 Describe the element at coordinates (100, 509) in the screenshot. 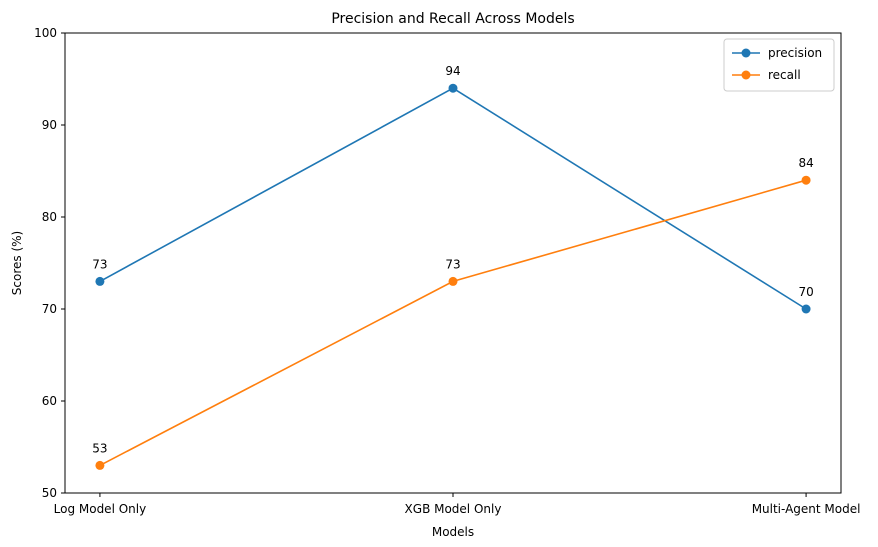

I see `x-tick-label: Log Model Only` at that location.